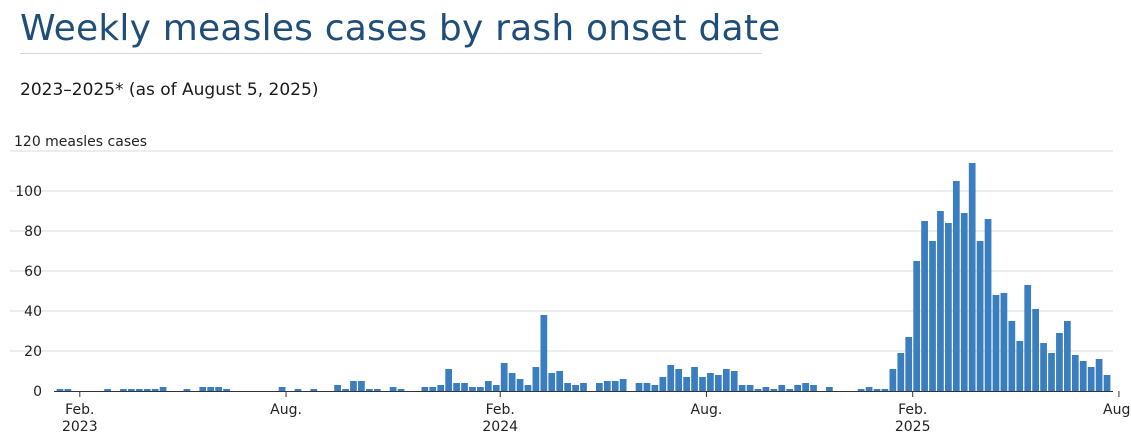  What do you see at coordinates (33, 352) in the screenshot?
I see `y-tick-label-20: 20` at bounding box center [33, 352].